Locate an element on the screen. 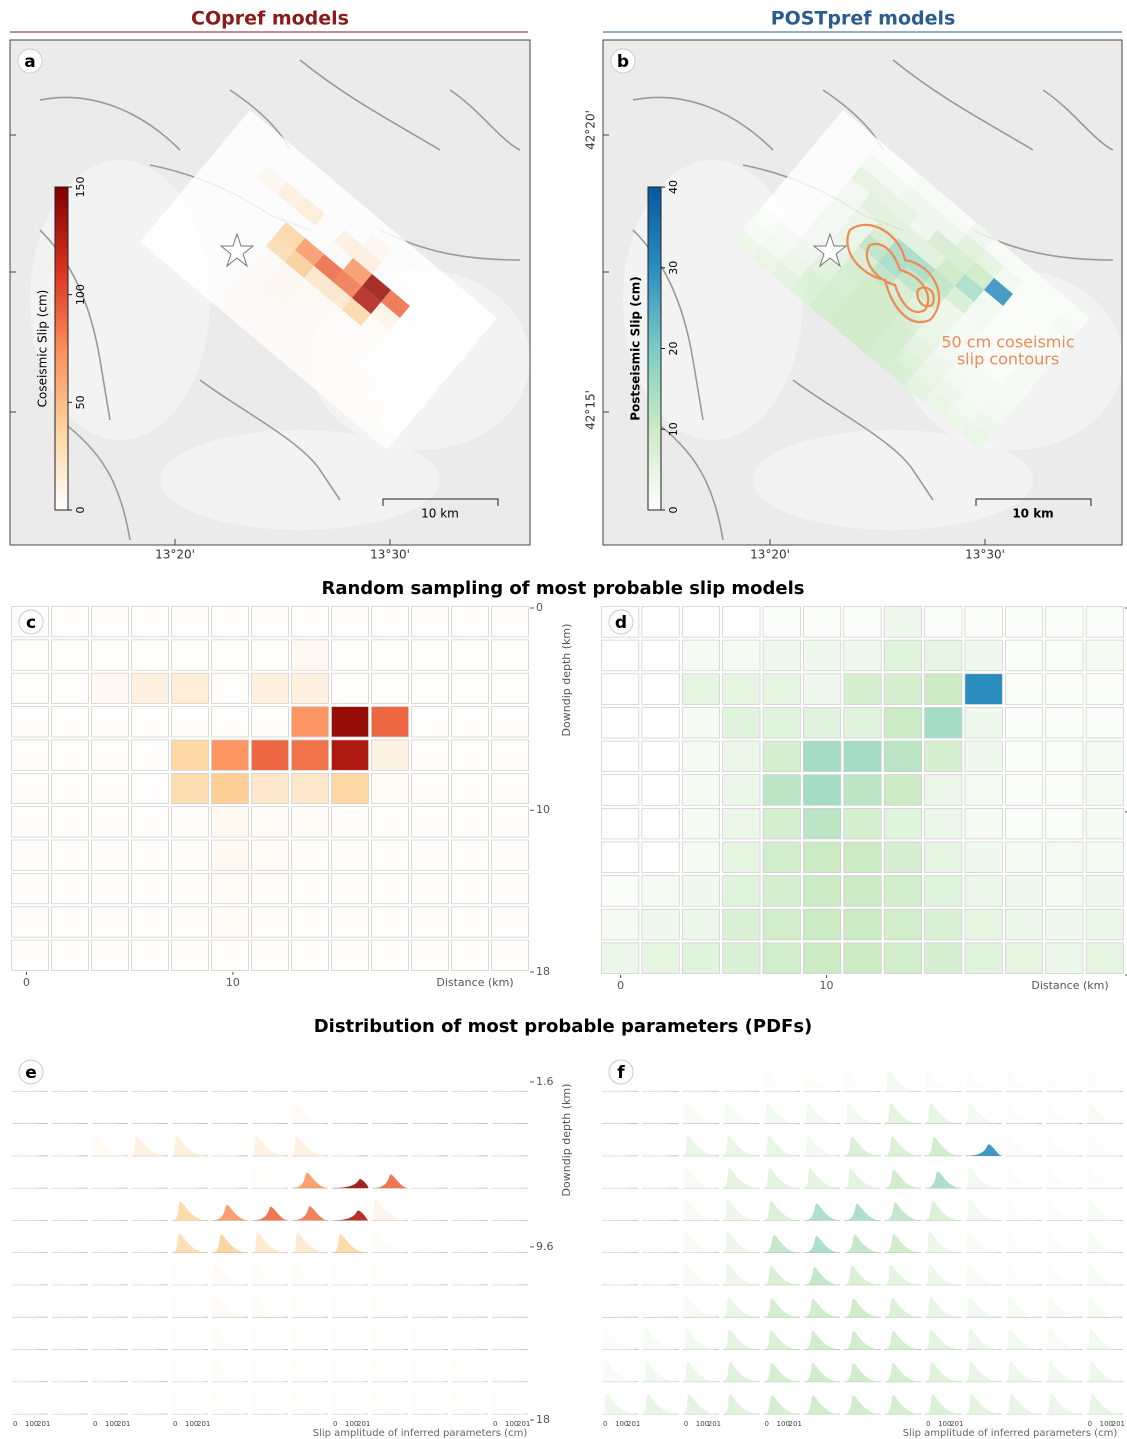  scale-bar-label: 10 km is located at coordinates (1032, 514).